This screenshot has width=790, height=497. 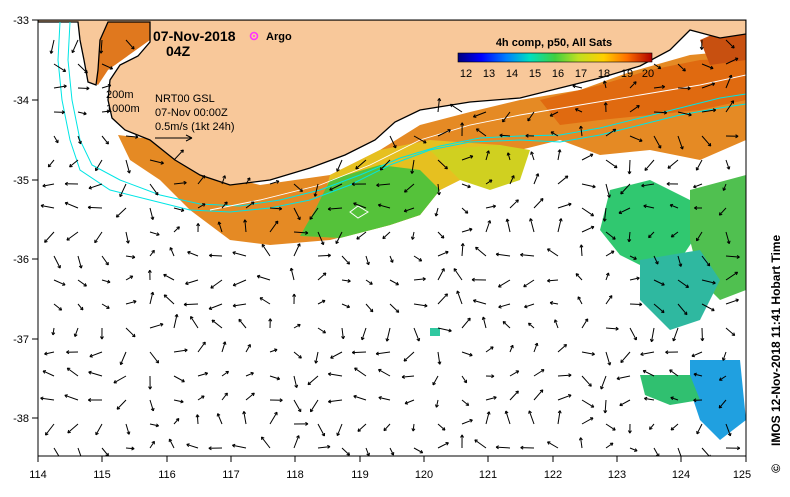 What do you see at coordinates (681, 475) in the screenshot?
I see `lon-tick-label: 124` at bounding box center [681, 475].